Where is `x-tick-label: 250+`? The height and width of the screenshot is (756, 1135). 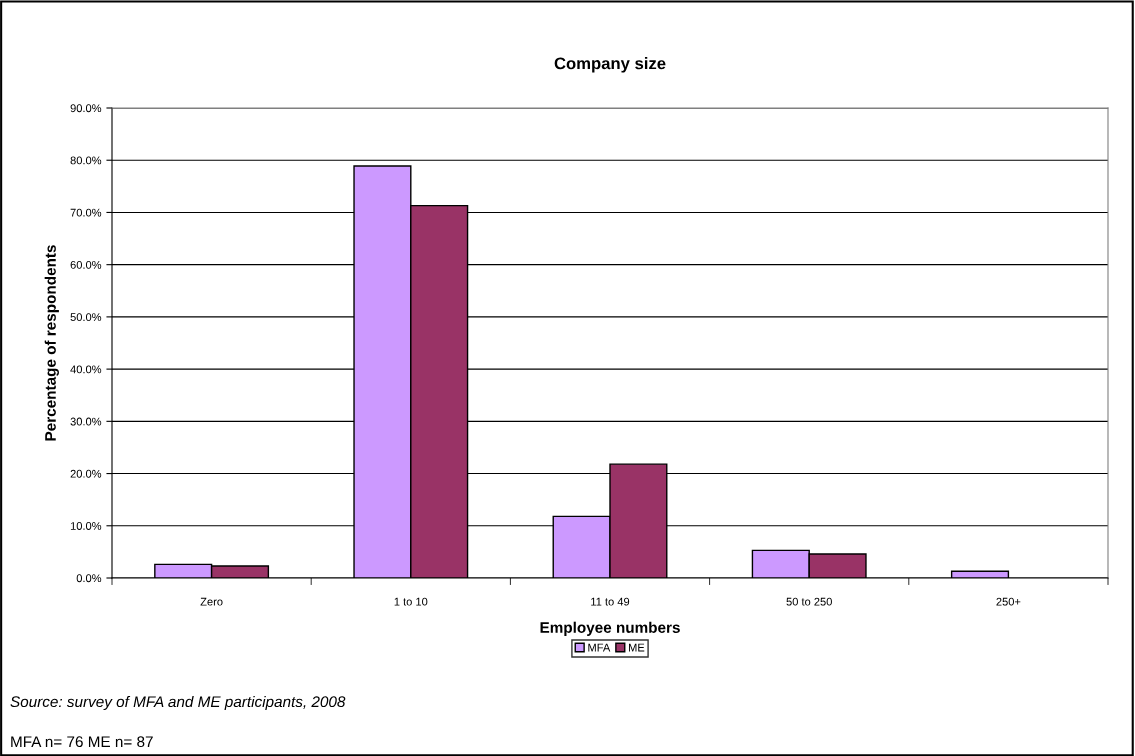
x-tick-label: 250+ is located at coordinates (1008, 601).